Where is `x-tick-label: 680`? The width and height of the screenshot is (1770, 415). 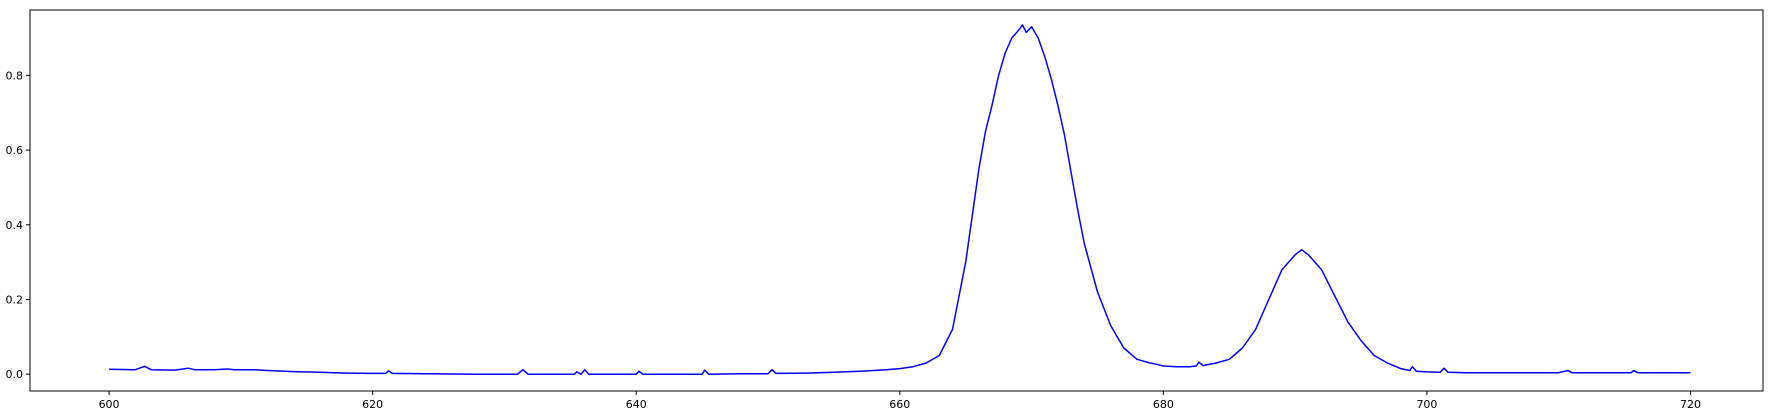 x-tick-label: 680 is located at coordinates (1163, 404).